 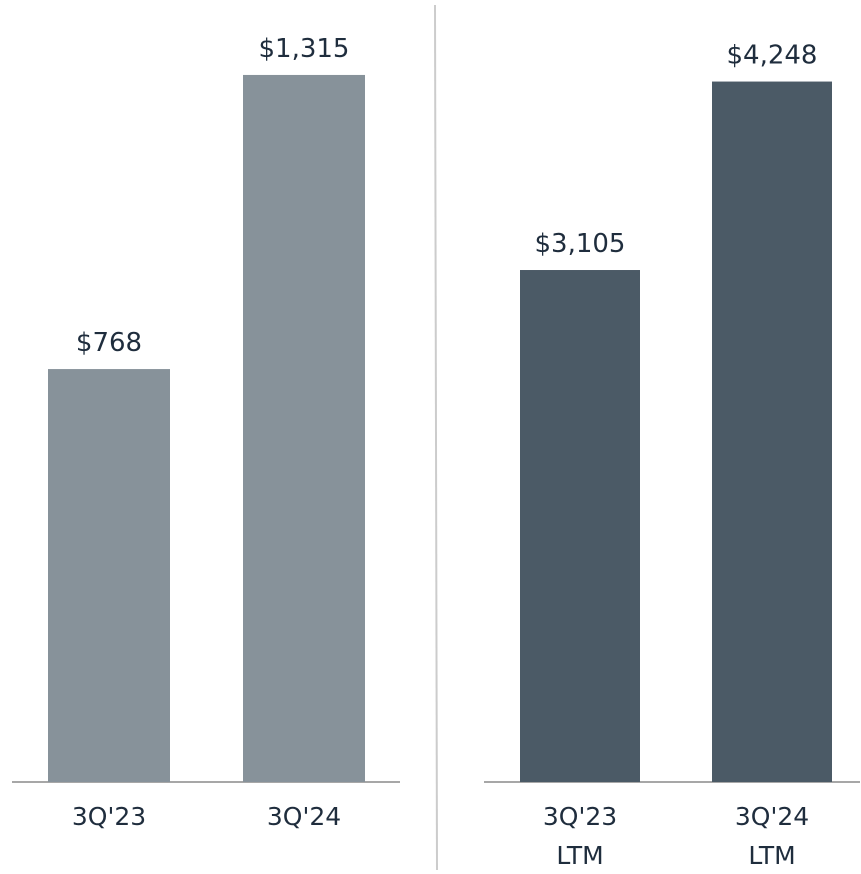 What do you see at coordinates (580, 244) in the screenshot?
I see `value-label: $3,105` at bounding box center [580, 244].